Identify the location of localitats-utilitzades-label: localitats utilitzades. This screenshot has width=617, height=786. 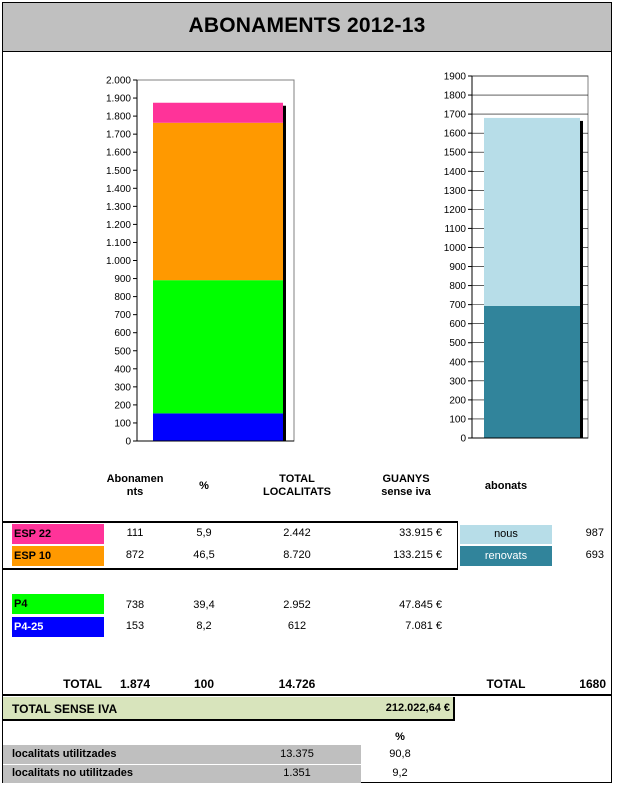
(64, 754).